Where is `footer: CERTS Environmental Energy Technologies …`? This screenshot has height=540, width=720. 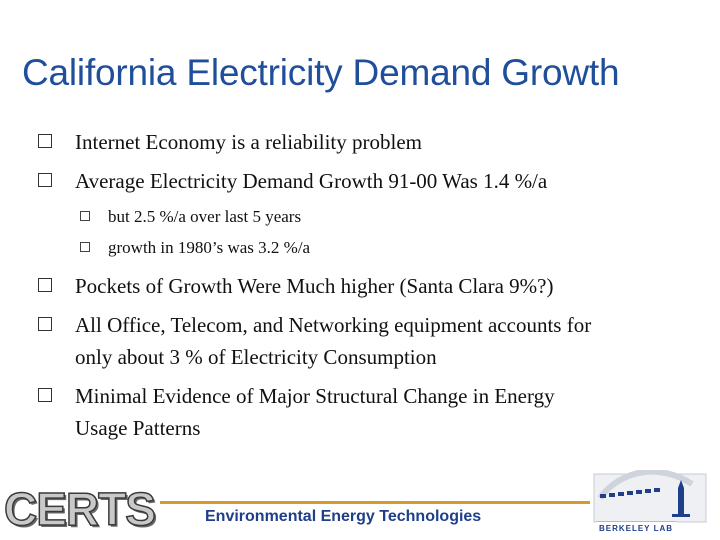 footer: CERTS Environmental Energy Technologies … is located at coordinates (360, 505).